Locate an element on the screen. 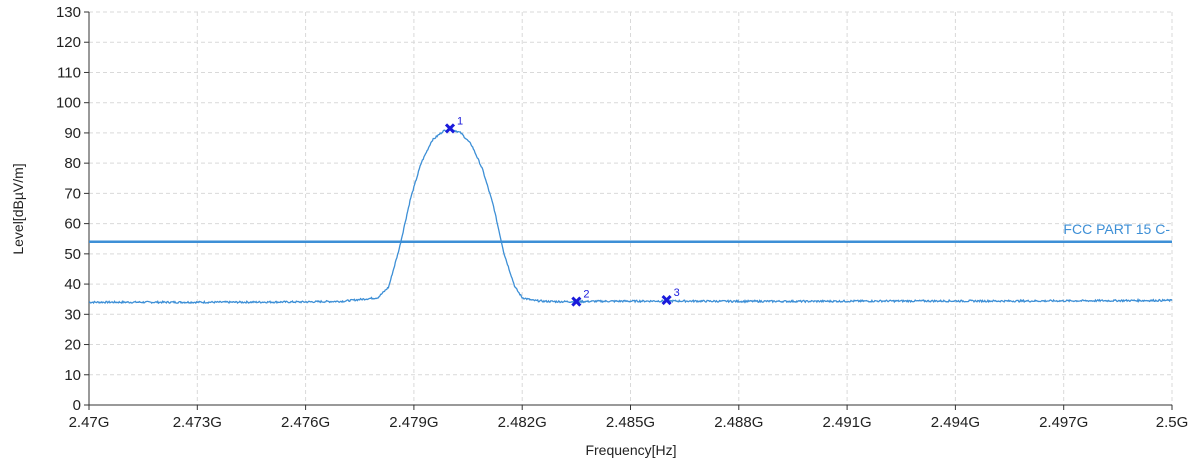 This screenshot has width=1200, height=463. x-tick-label: 2.476G is located at coordinates (305, 422).